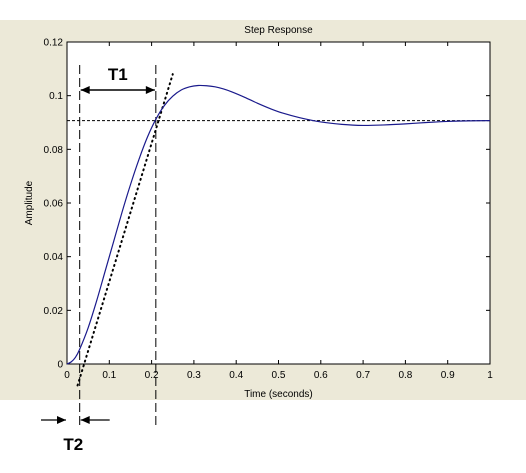 The width and height of the screenshot is (526, 473). I want to click on y-tick-label: 0.06, so click(54, 204).